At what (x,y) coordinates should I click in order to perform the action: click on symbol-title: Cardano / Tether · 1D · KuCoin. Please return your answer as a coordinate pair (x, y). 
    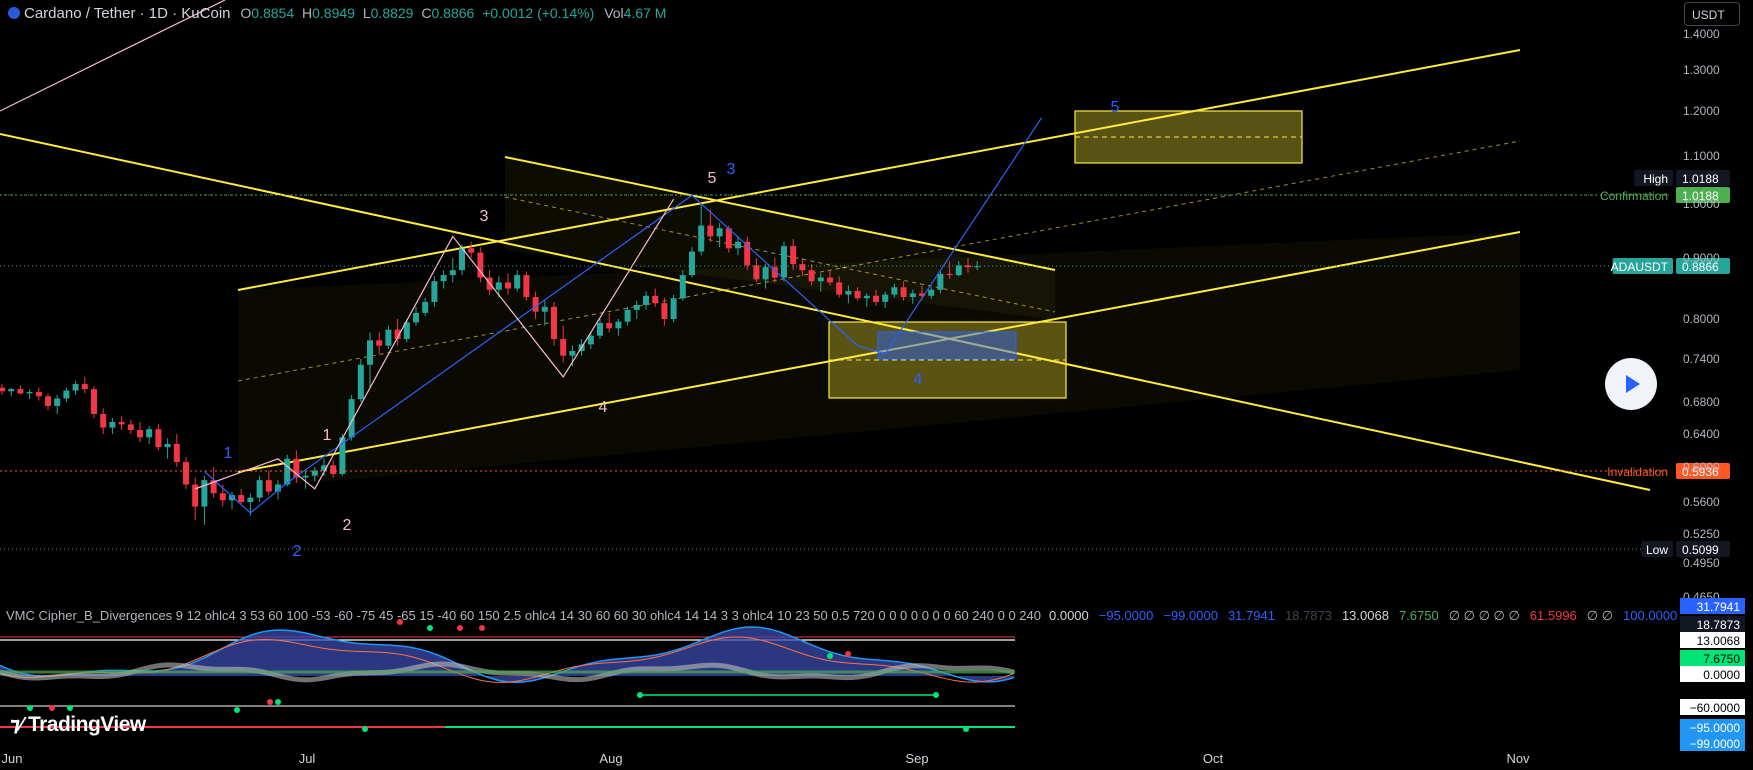
    Looking at the image, I should click on (127, 13).